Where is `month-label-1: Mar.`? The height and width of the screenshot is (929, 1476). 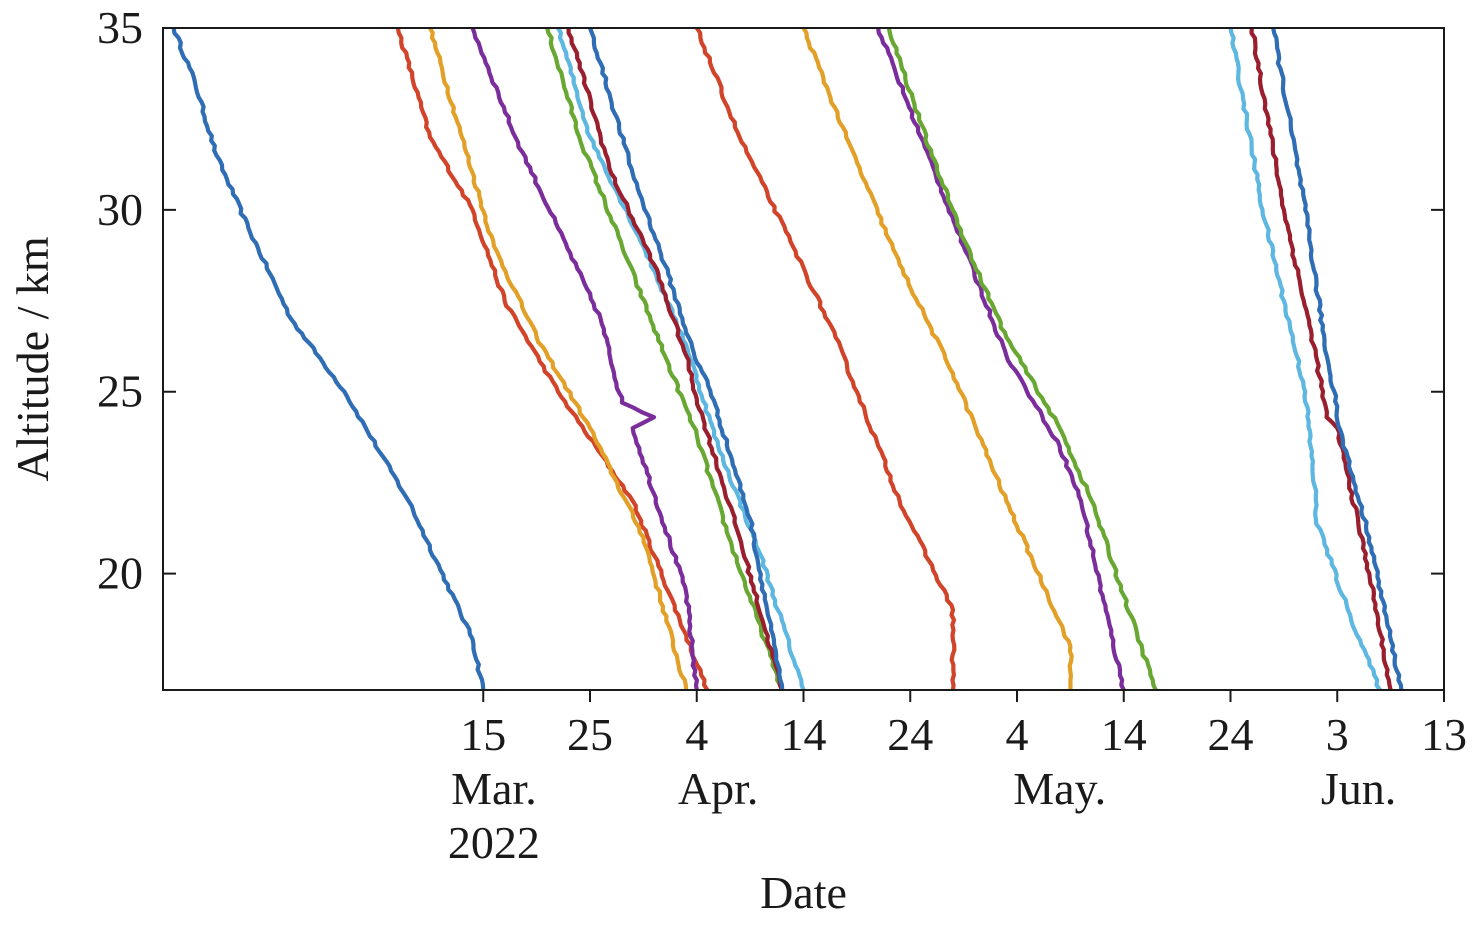
month-label-1: Mar. is located at coordinates (494, 788).